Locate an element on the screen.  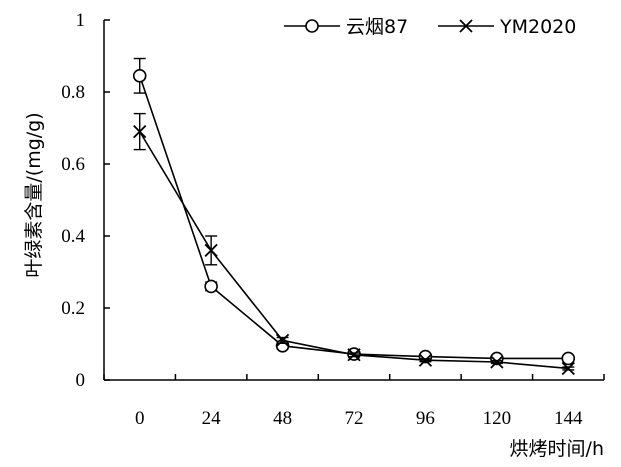
x-tick-label: 24 is located at coordinates (212, 418).